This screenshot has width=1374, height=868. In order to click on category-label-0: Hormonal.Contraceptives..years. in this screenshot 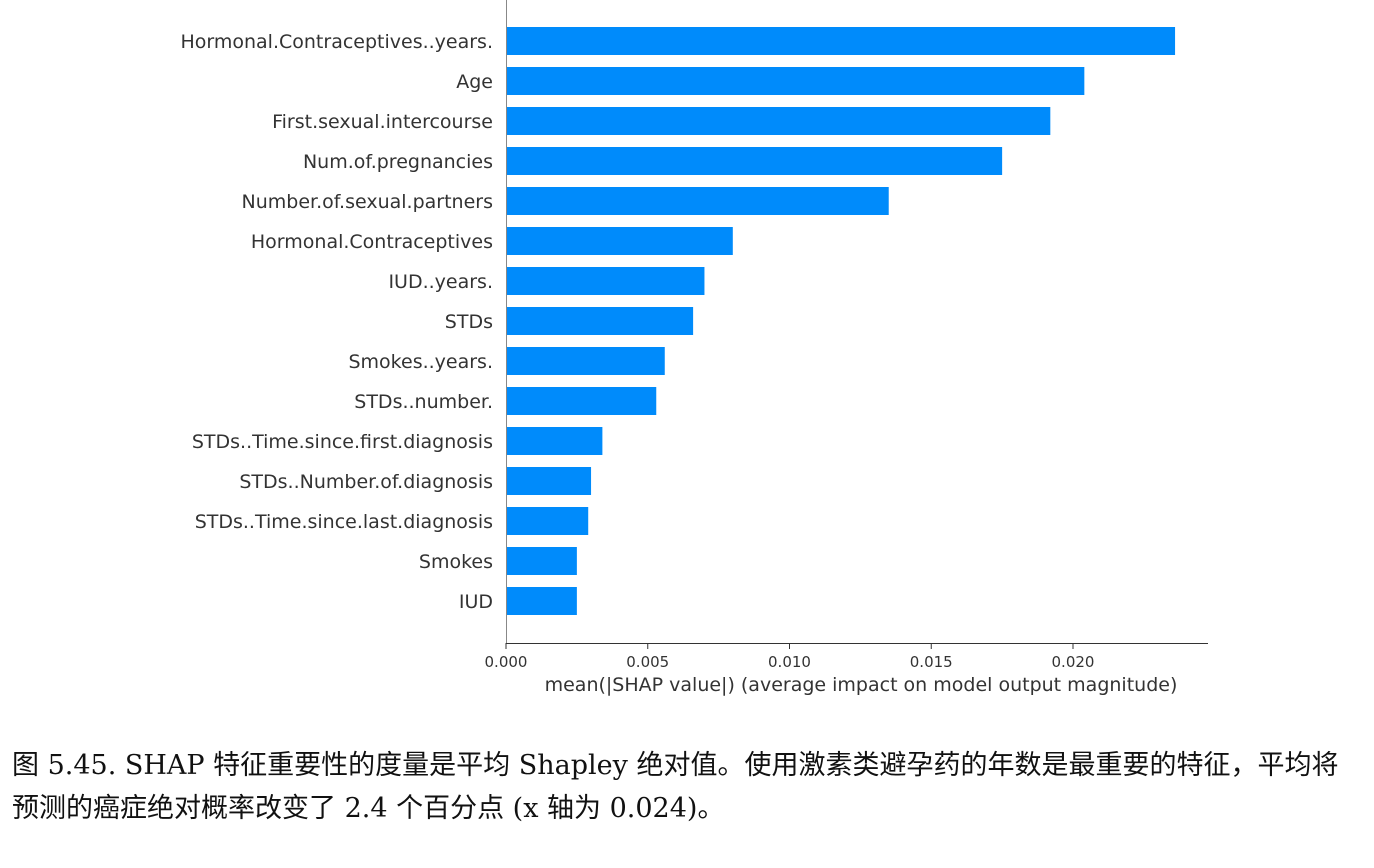, I will do `click(336, 42)`.